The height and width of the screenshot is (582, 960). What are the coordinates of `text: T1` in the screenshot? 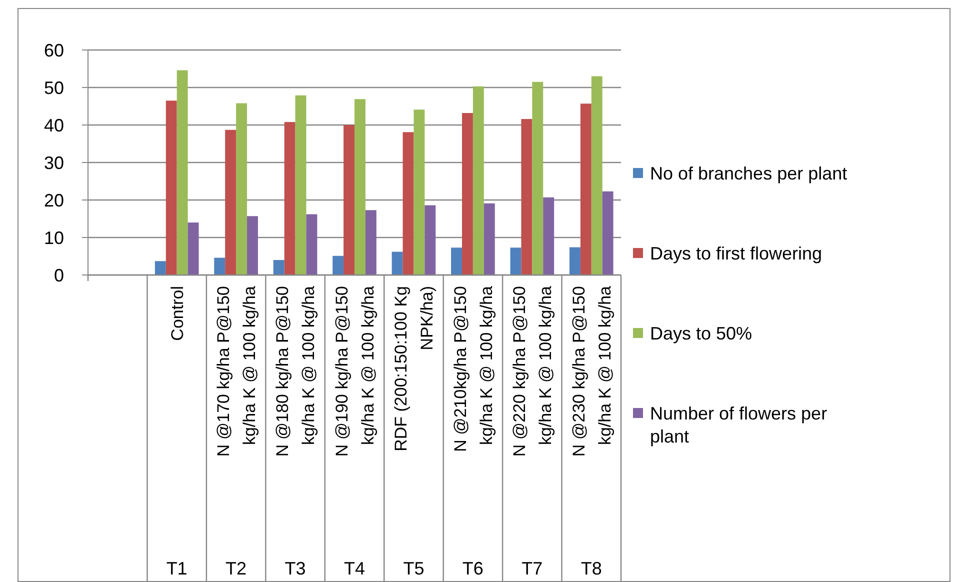 It's located at (177, 568).